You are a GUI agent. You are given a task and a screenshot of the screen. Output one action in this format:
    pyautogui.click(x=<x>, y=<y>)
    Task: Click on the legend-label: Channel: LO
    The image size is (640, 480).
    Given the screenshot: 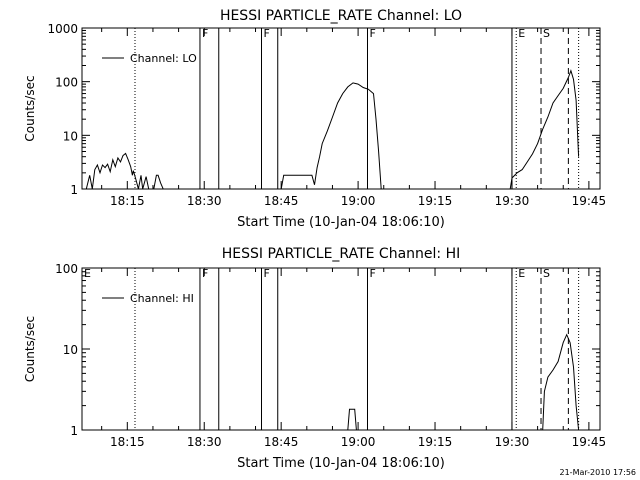 What is the action you would take?
    pyautogui.click(x=163, y=58)
    